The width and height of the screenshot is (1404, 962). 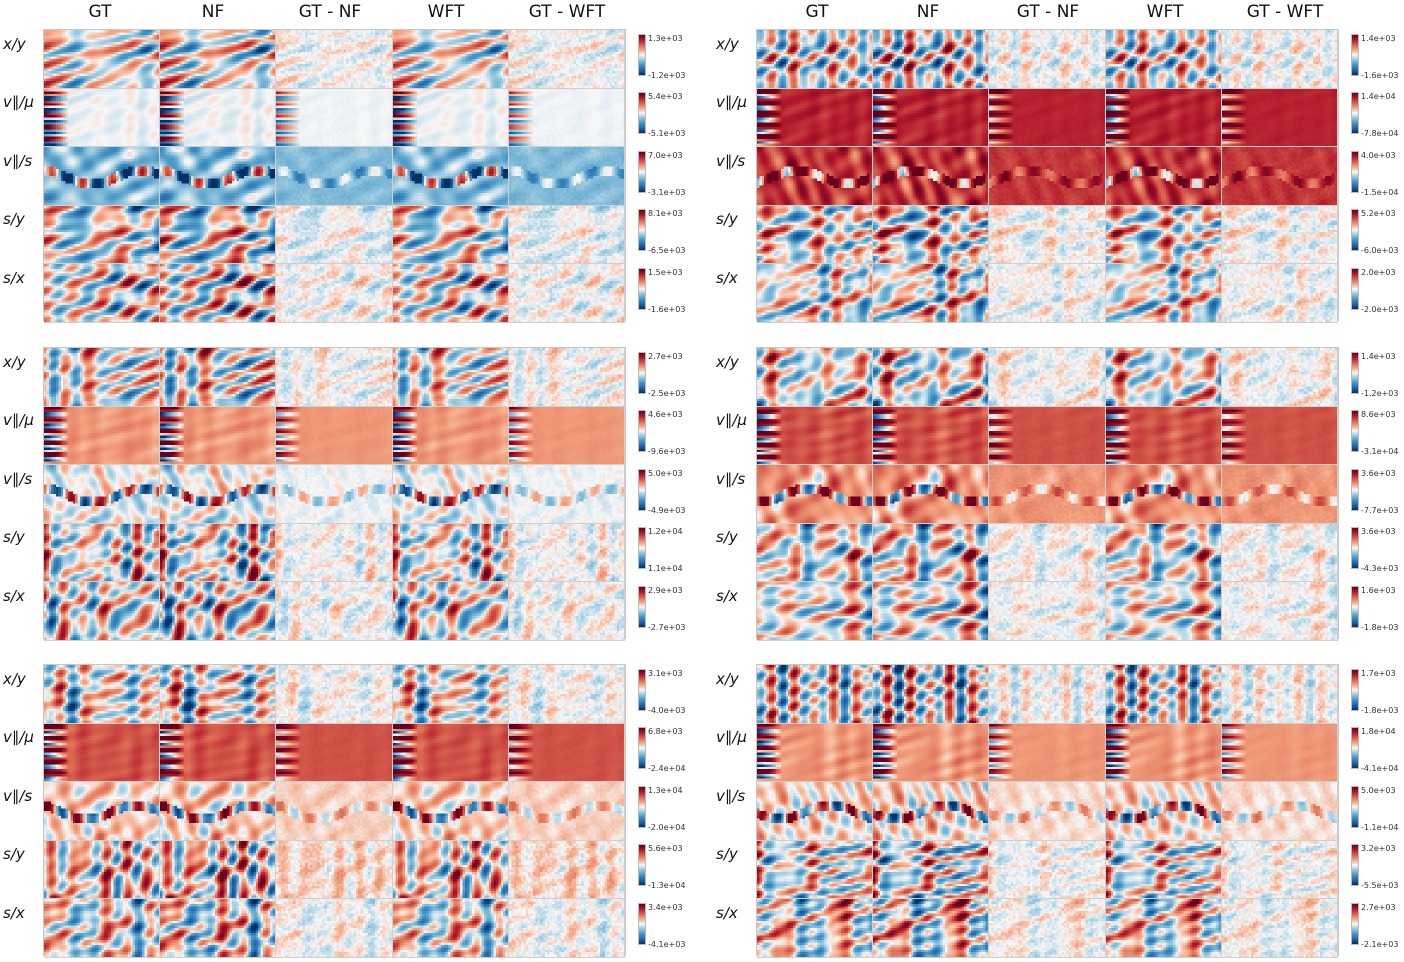 What do you see at coordinates (1380, 569) in the screenshot?
I see `colorbar-min-label: -4.3e+03` at bounding box center [1380, 569].